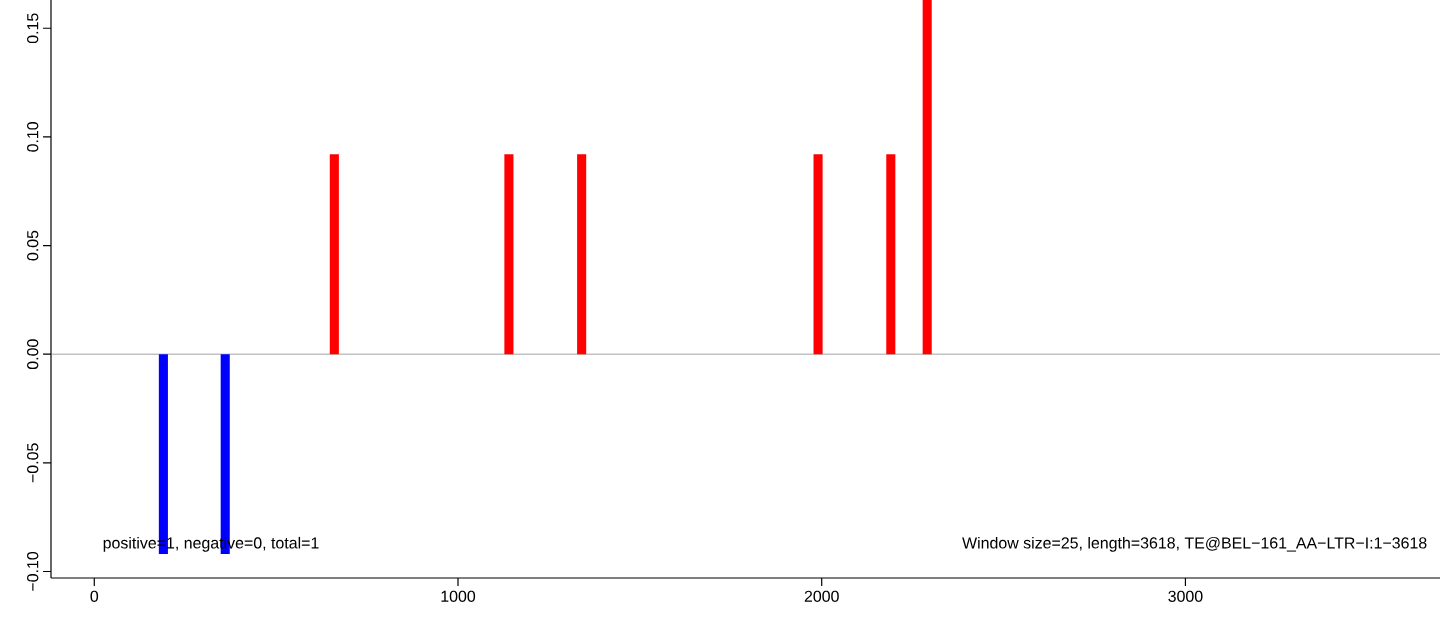  What do you see at coordinates (33, 354) in the screenshot?
I see `y-tick-label: 0.00` at bounding box center [33, 354].